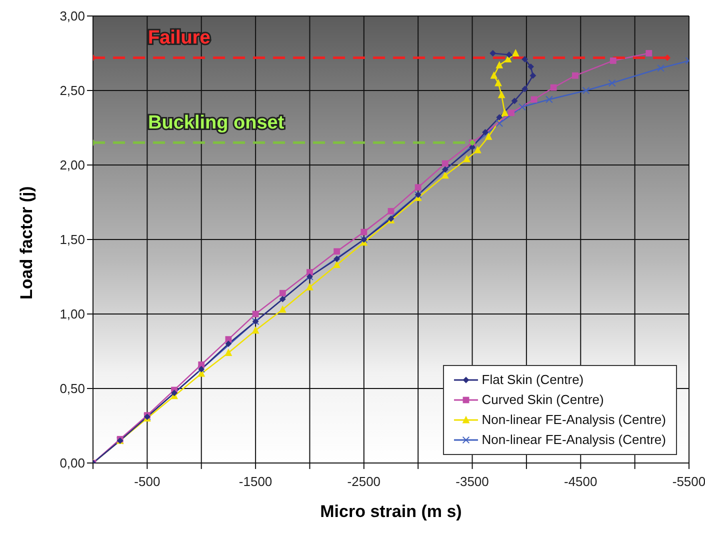 The height and width of the screenshot is (539, 705). Describe the element at coordinates (72, 165) in the screenshot. I see `y-tick-label: 2,00` at that location.